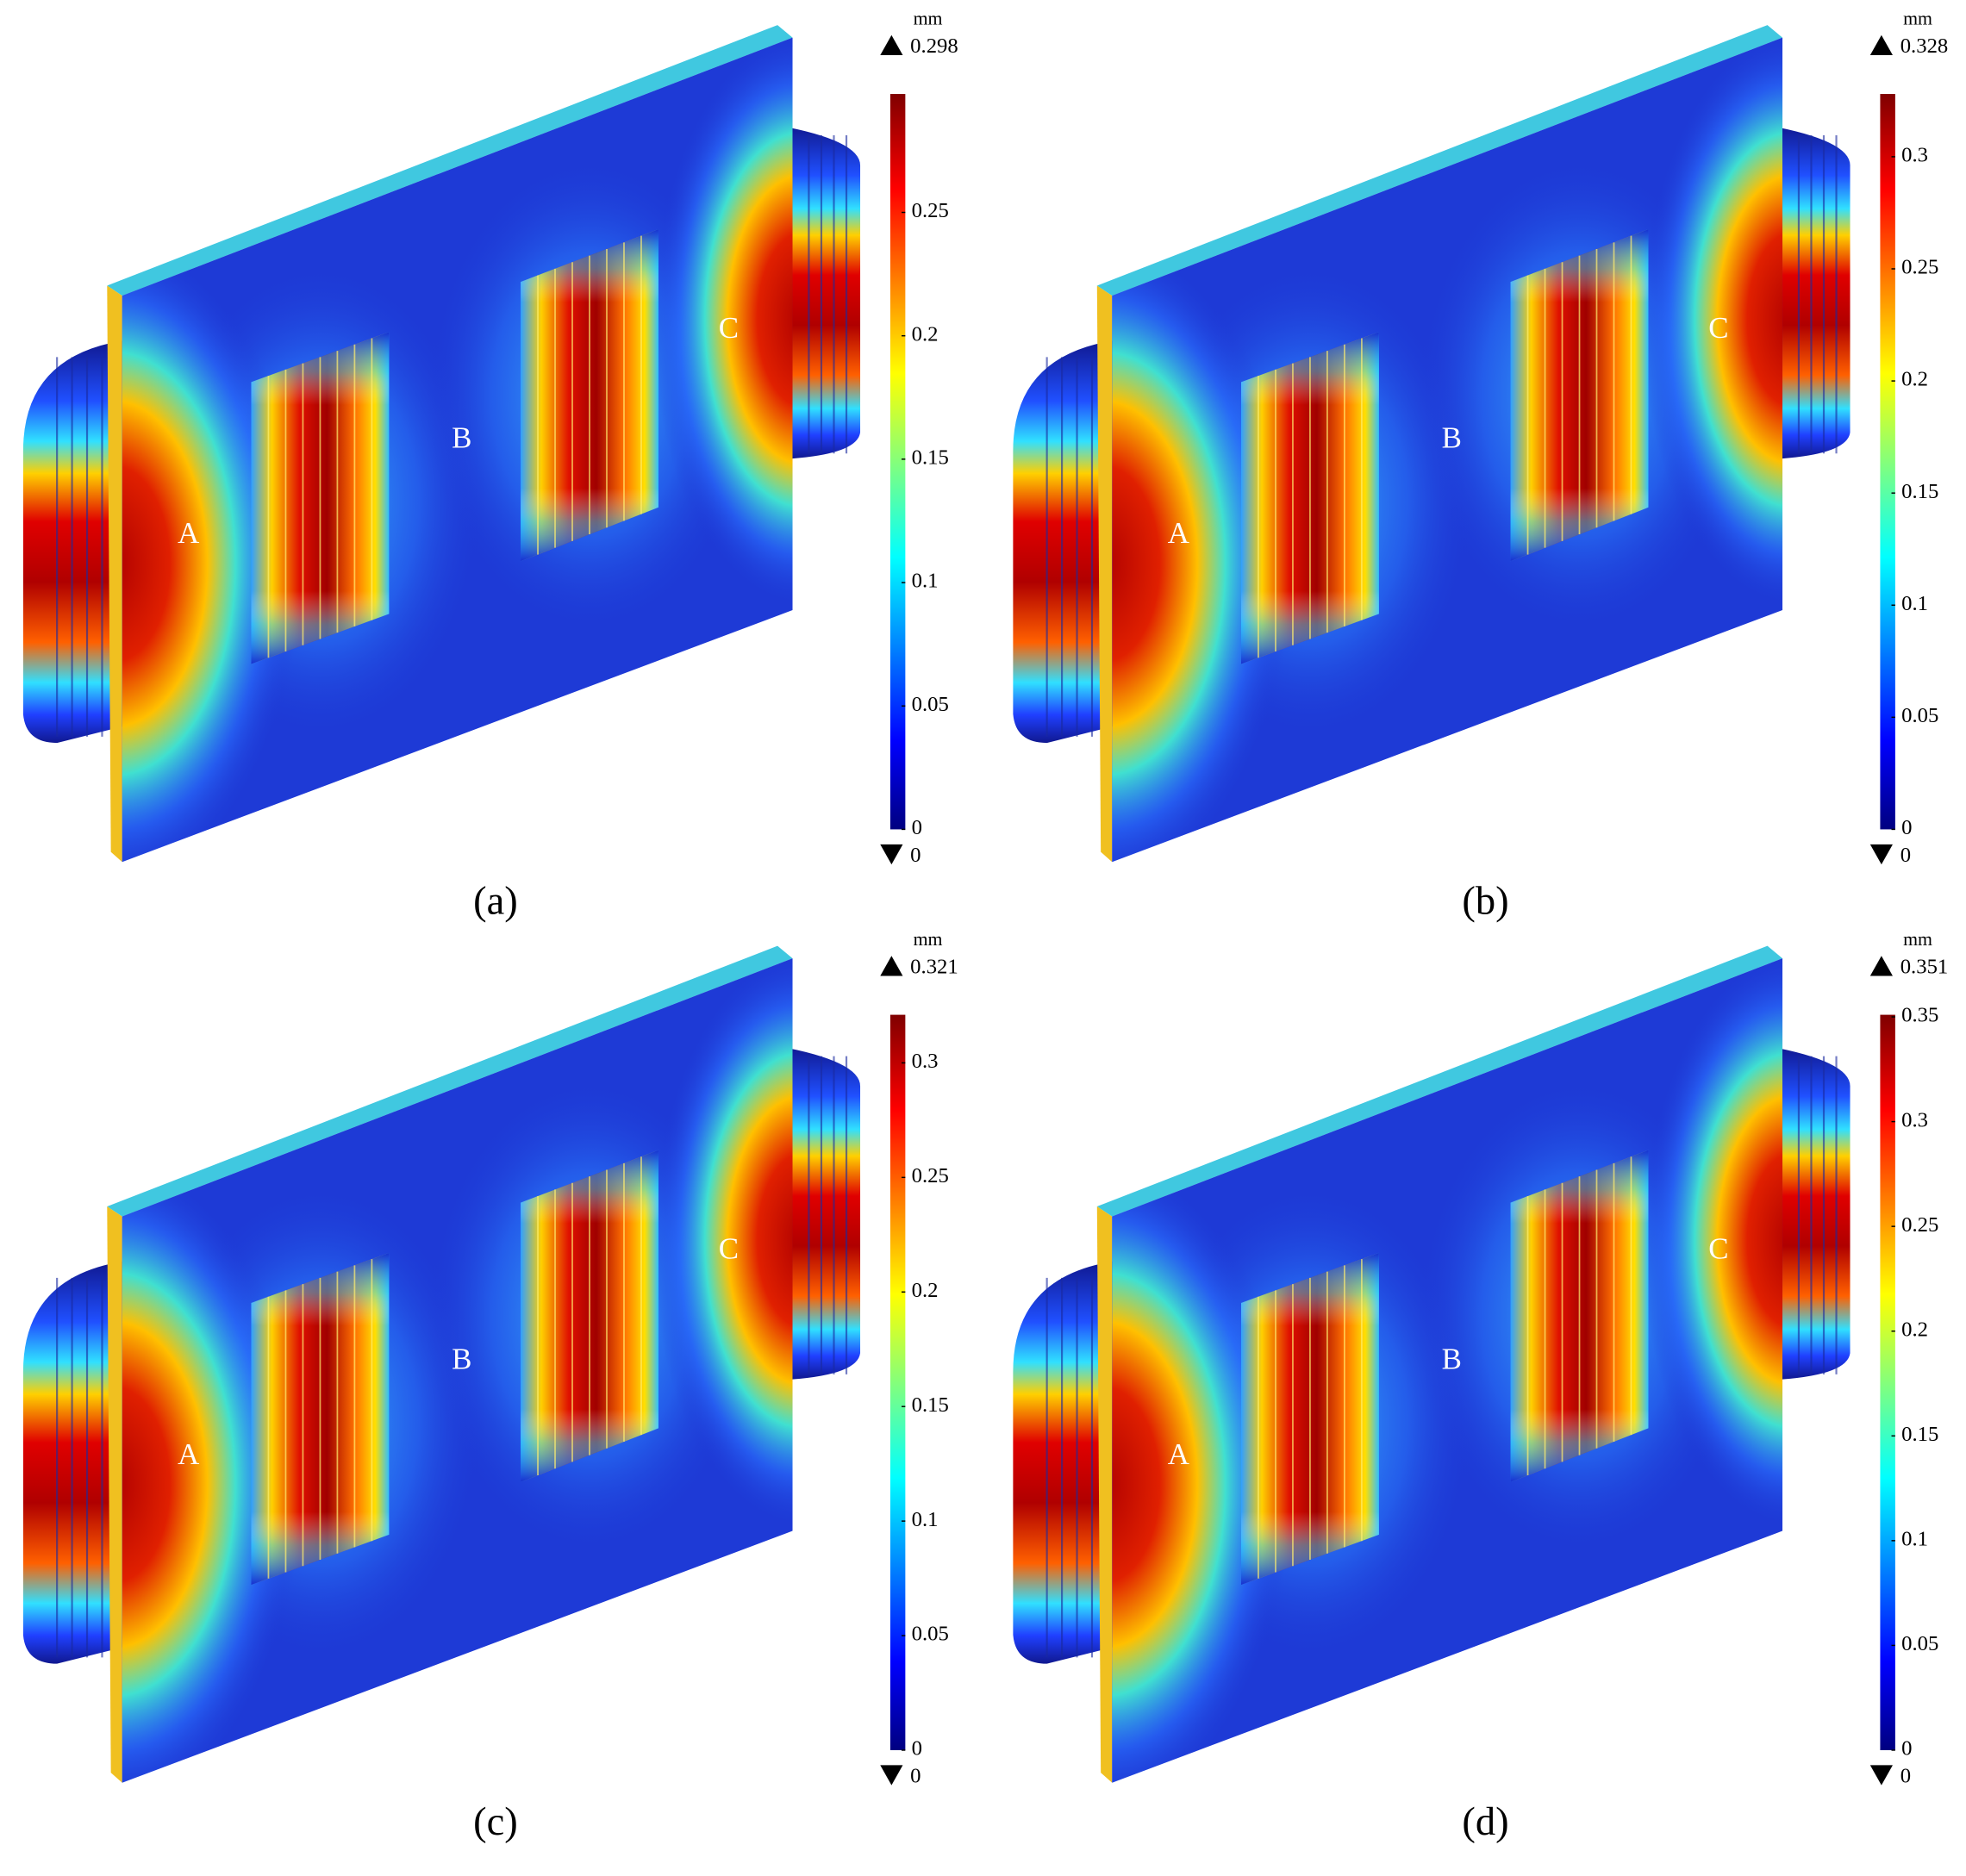 Image resolution: width=1966 pixels, height=1876 pixels. I want to click on caption: (a), so click(495, 901).